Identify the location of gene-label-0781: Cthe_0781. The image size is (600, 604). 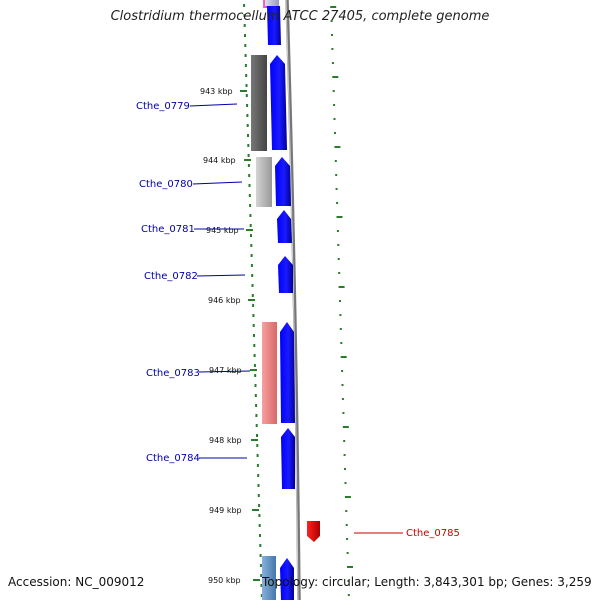
(168, 229).